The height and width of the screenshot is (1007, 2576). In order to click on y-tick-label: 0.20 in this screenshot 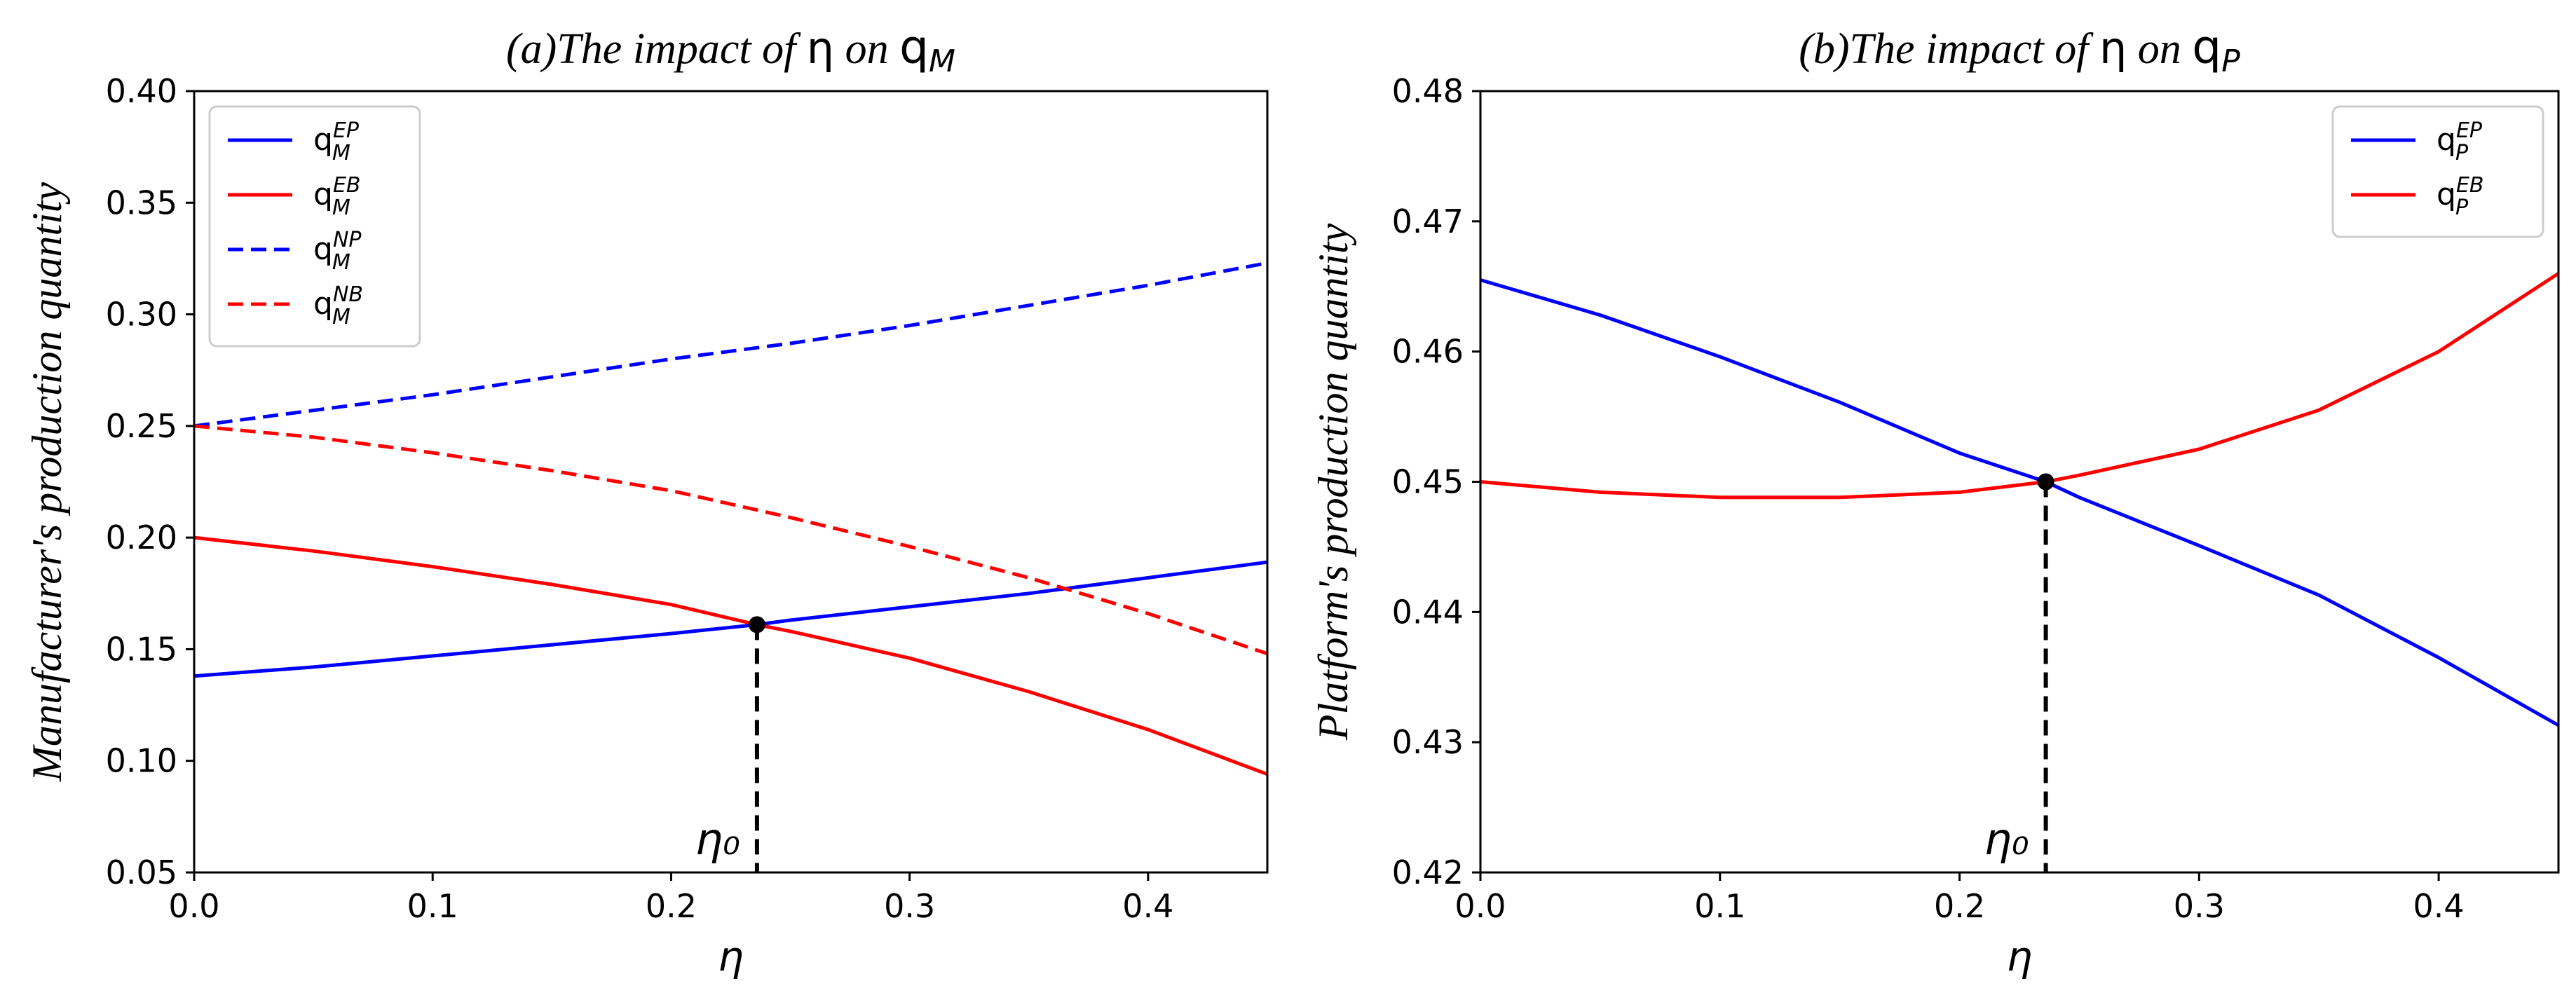, I will do `click(141, 537)`.